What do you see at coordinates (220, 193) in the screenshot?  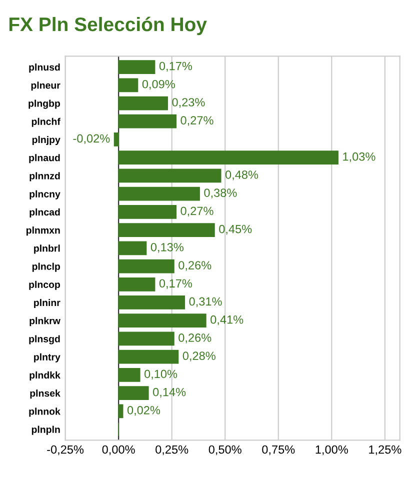 I see `data-label: 0,38%` at bounding box center [220, 193].